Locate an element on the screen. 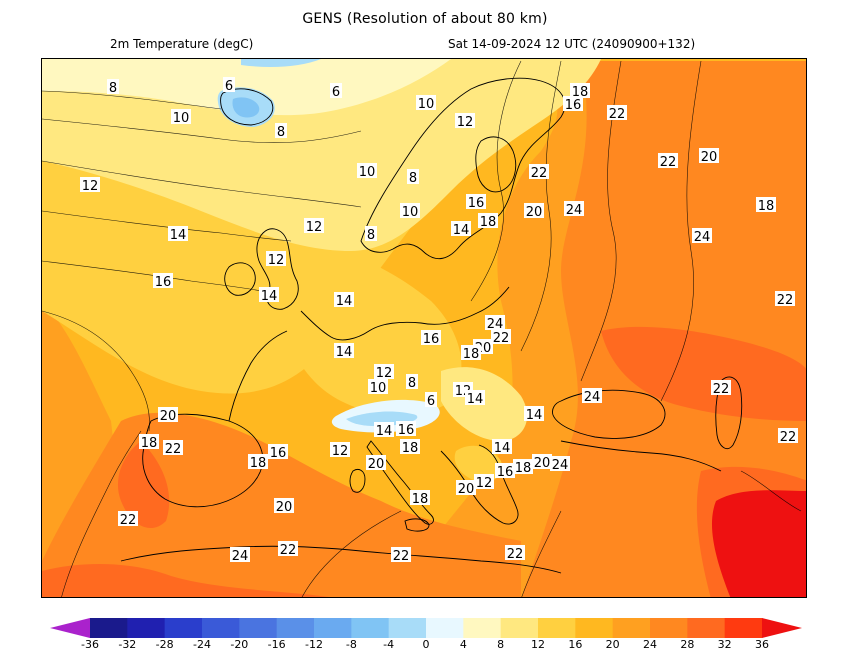 The image size is (850, 656). colorbar-tick-label: 8 is located at coordinates (501, 644).